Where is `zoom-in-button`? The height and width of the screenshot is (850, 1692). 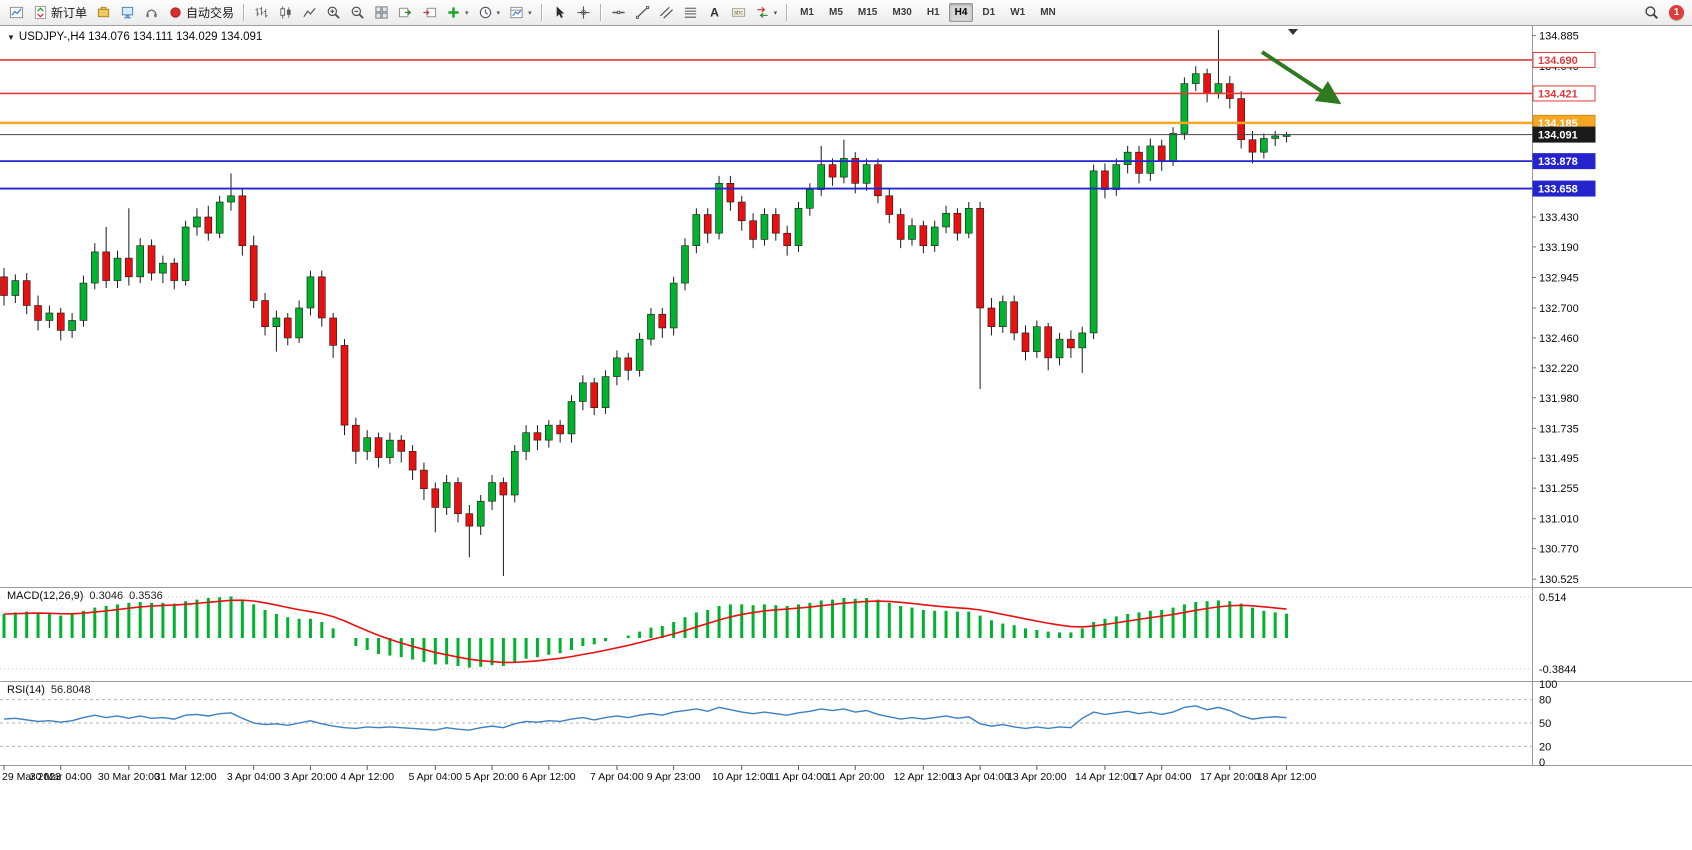
zoom-in-button is located at coordinates (333, 13).